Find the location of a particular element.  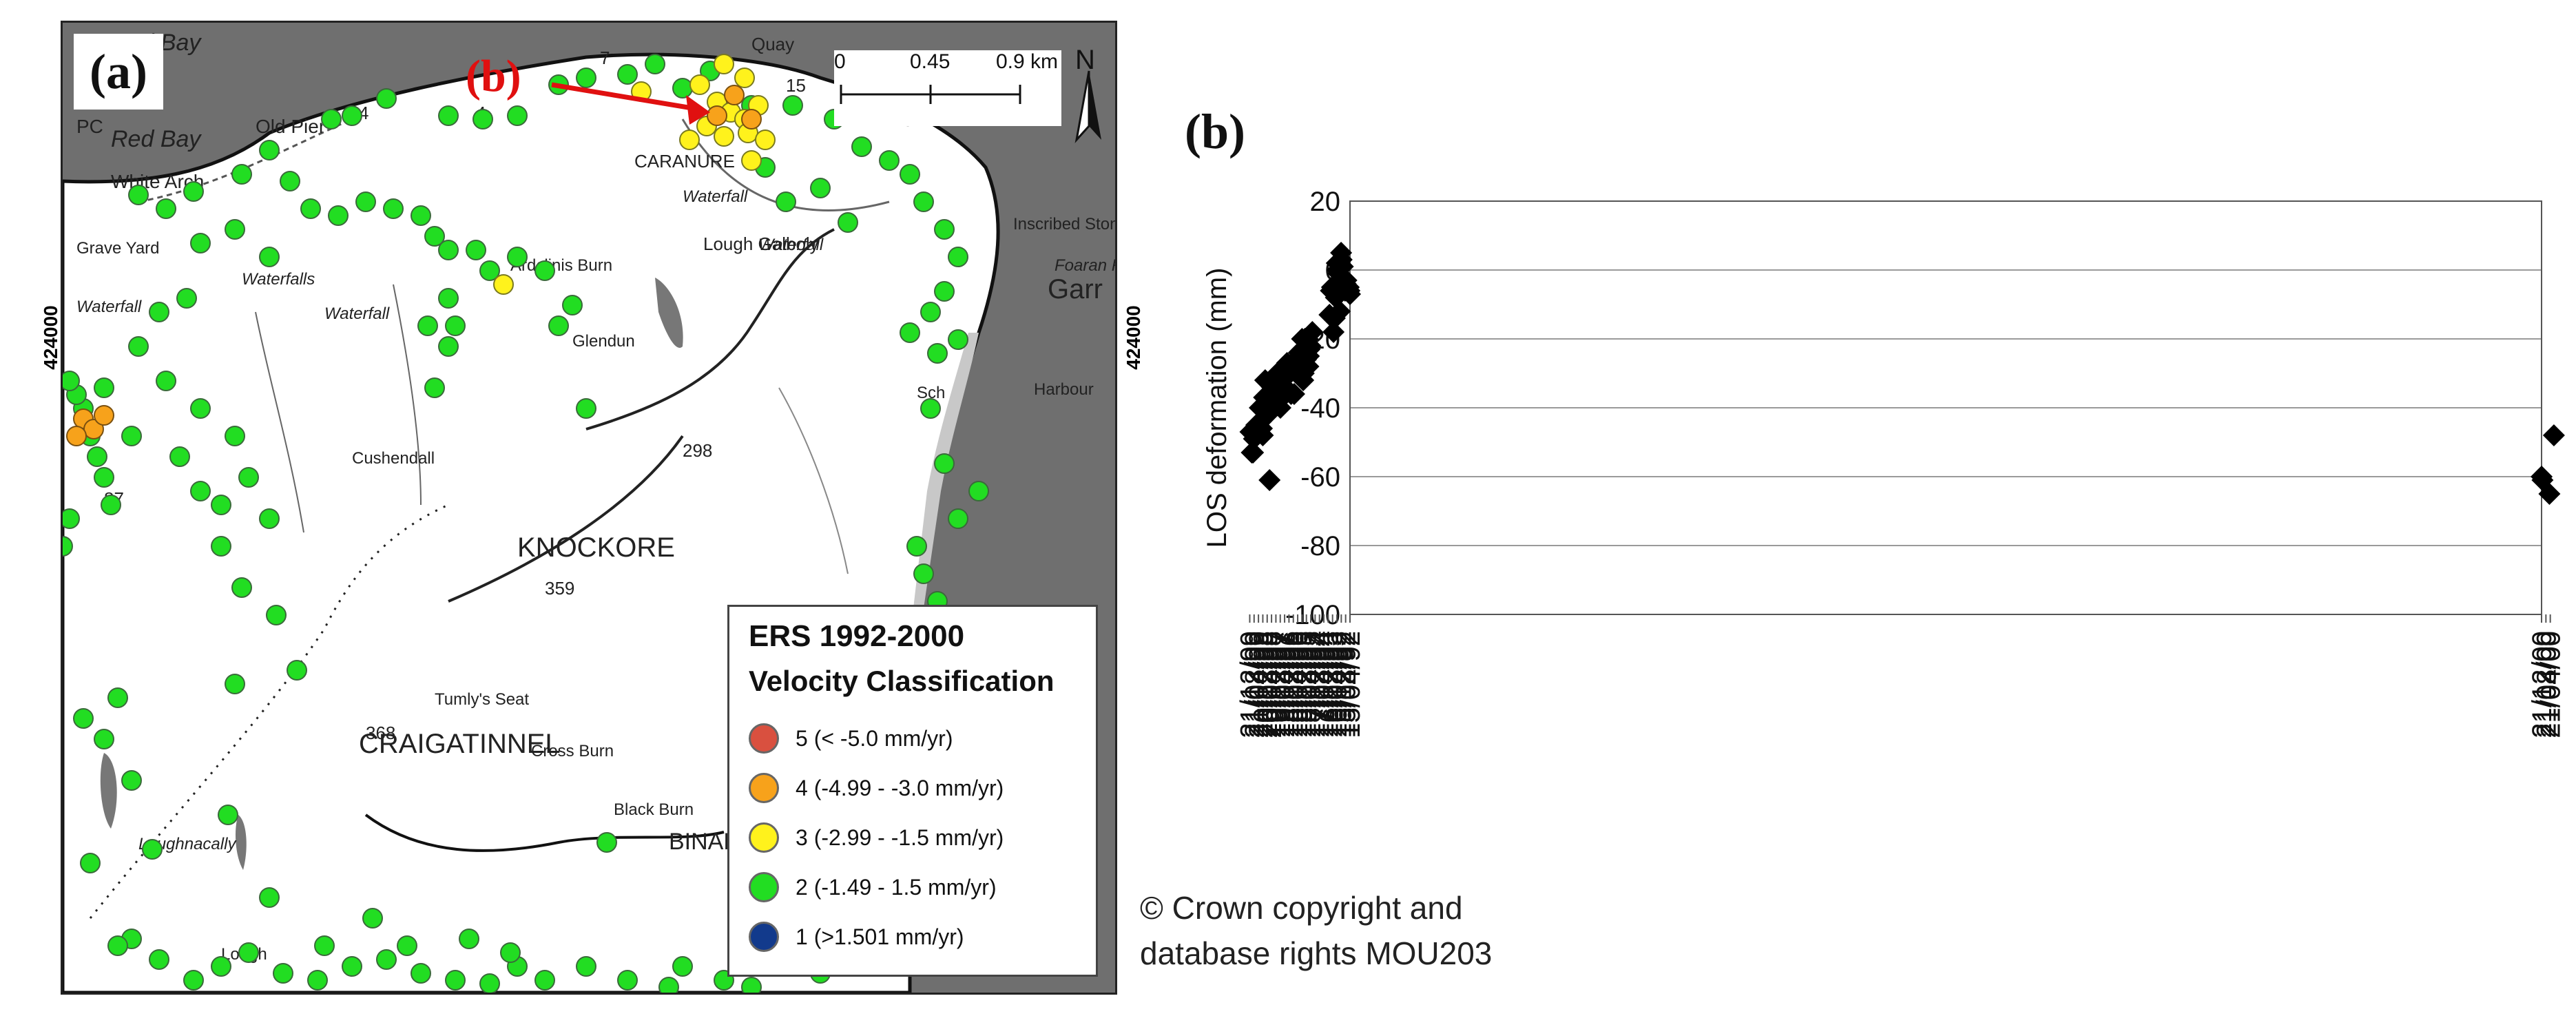

legend-label-1: 1 (>1.501 mm/yr) is located at coordinates (880, 937).